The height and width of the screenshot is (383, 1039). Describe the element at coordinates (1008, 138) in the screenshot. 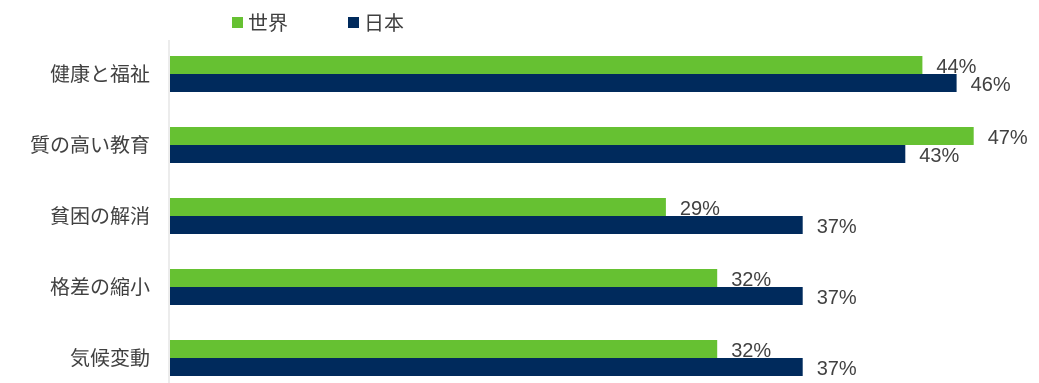

I see `value-label-world: 47%` at that location.